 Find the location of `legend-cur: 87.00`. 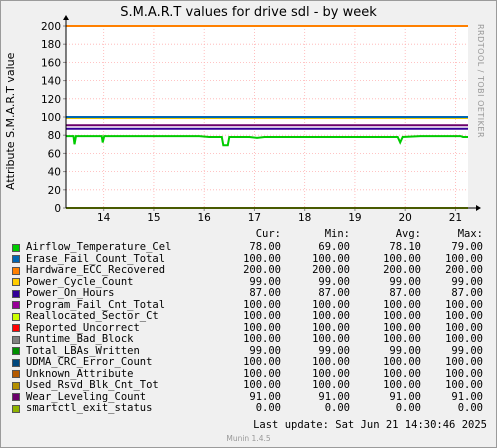

legend-cur: 87.00 is located at coordinates (265, 293).